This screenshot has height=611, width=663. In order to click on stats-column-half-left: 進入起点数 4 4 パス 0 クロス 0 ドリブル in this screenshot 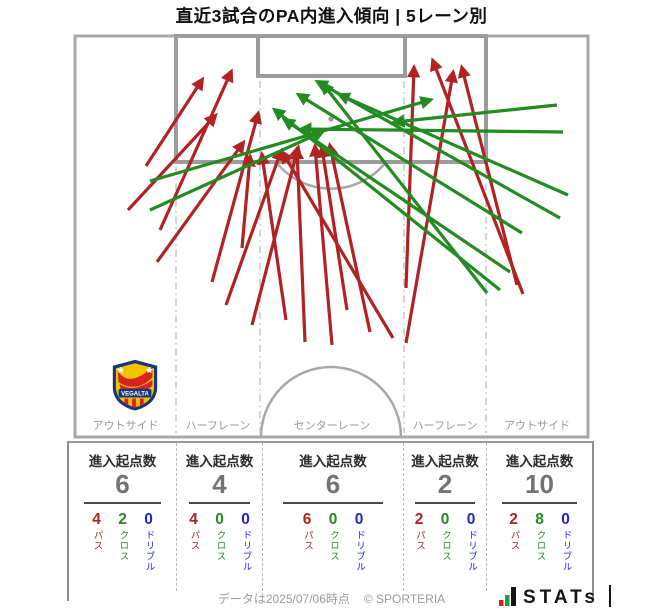, I will do `click(219, 517)`.